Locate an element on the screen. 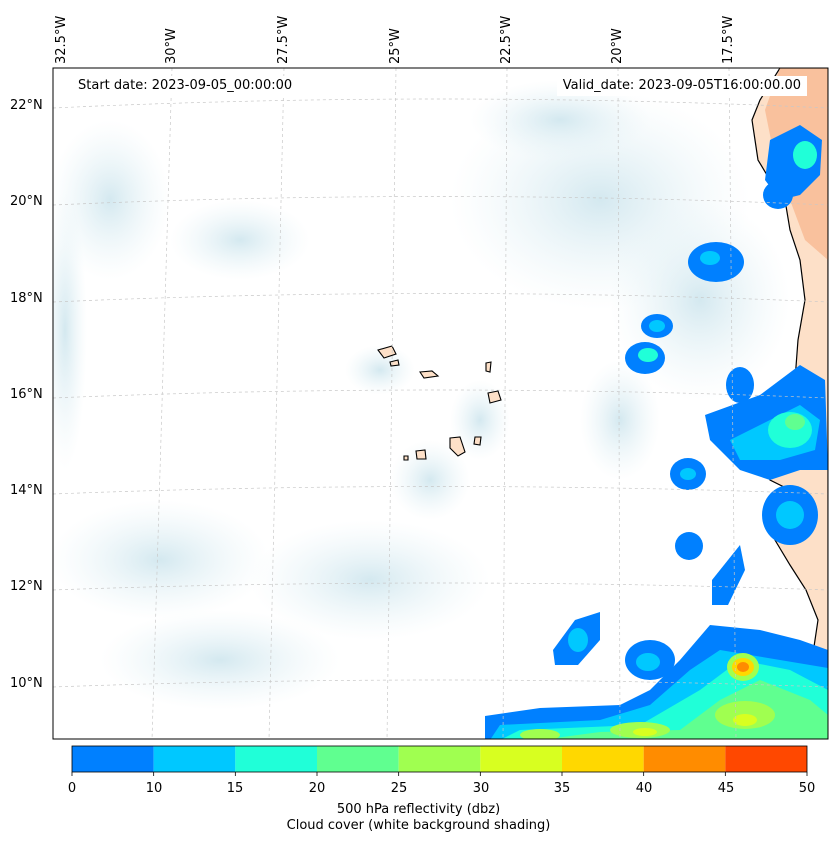  lat-label-20n: 20°N is located at coordinates (26, 201).